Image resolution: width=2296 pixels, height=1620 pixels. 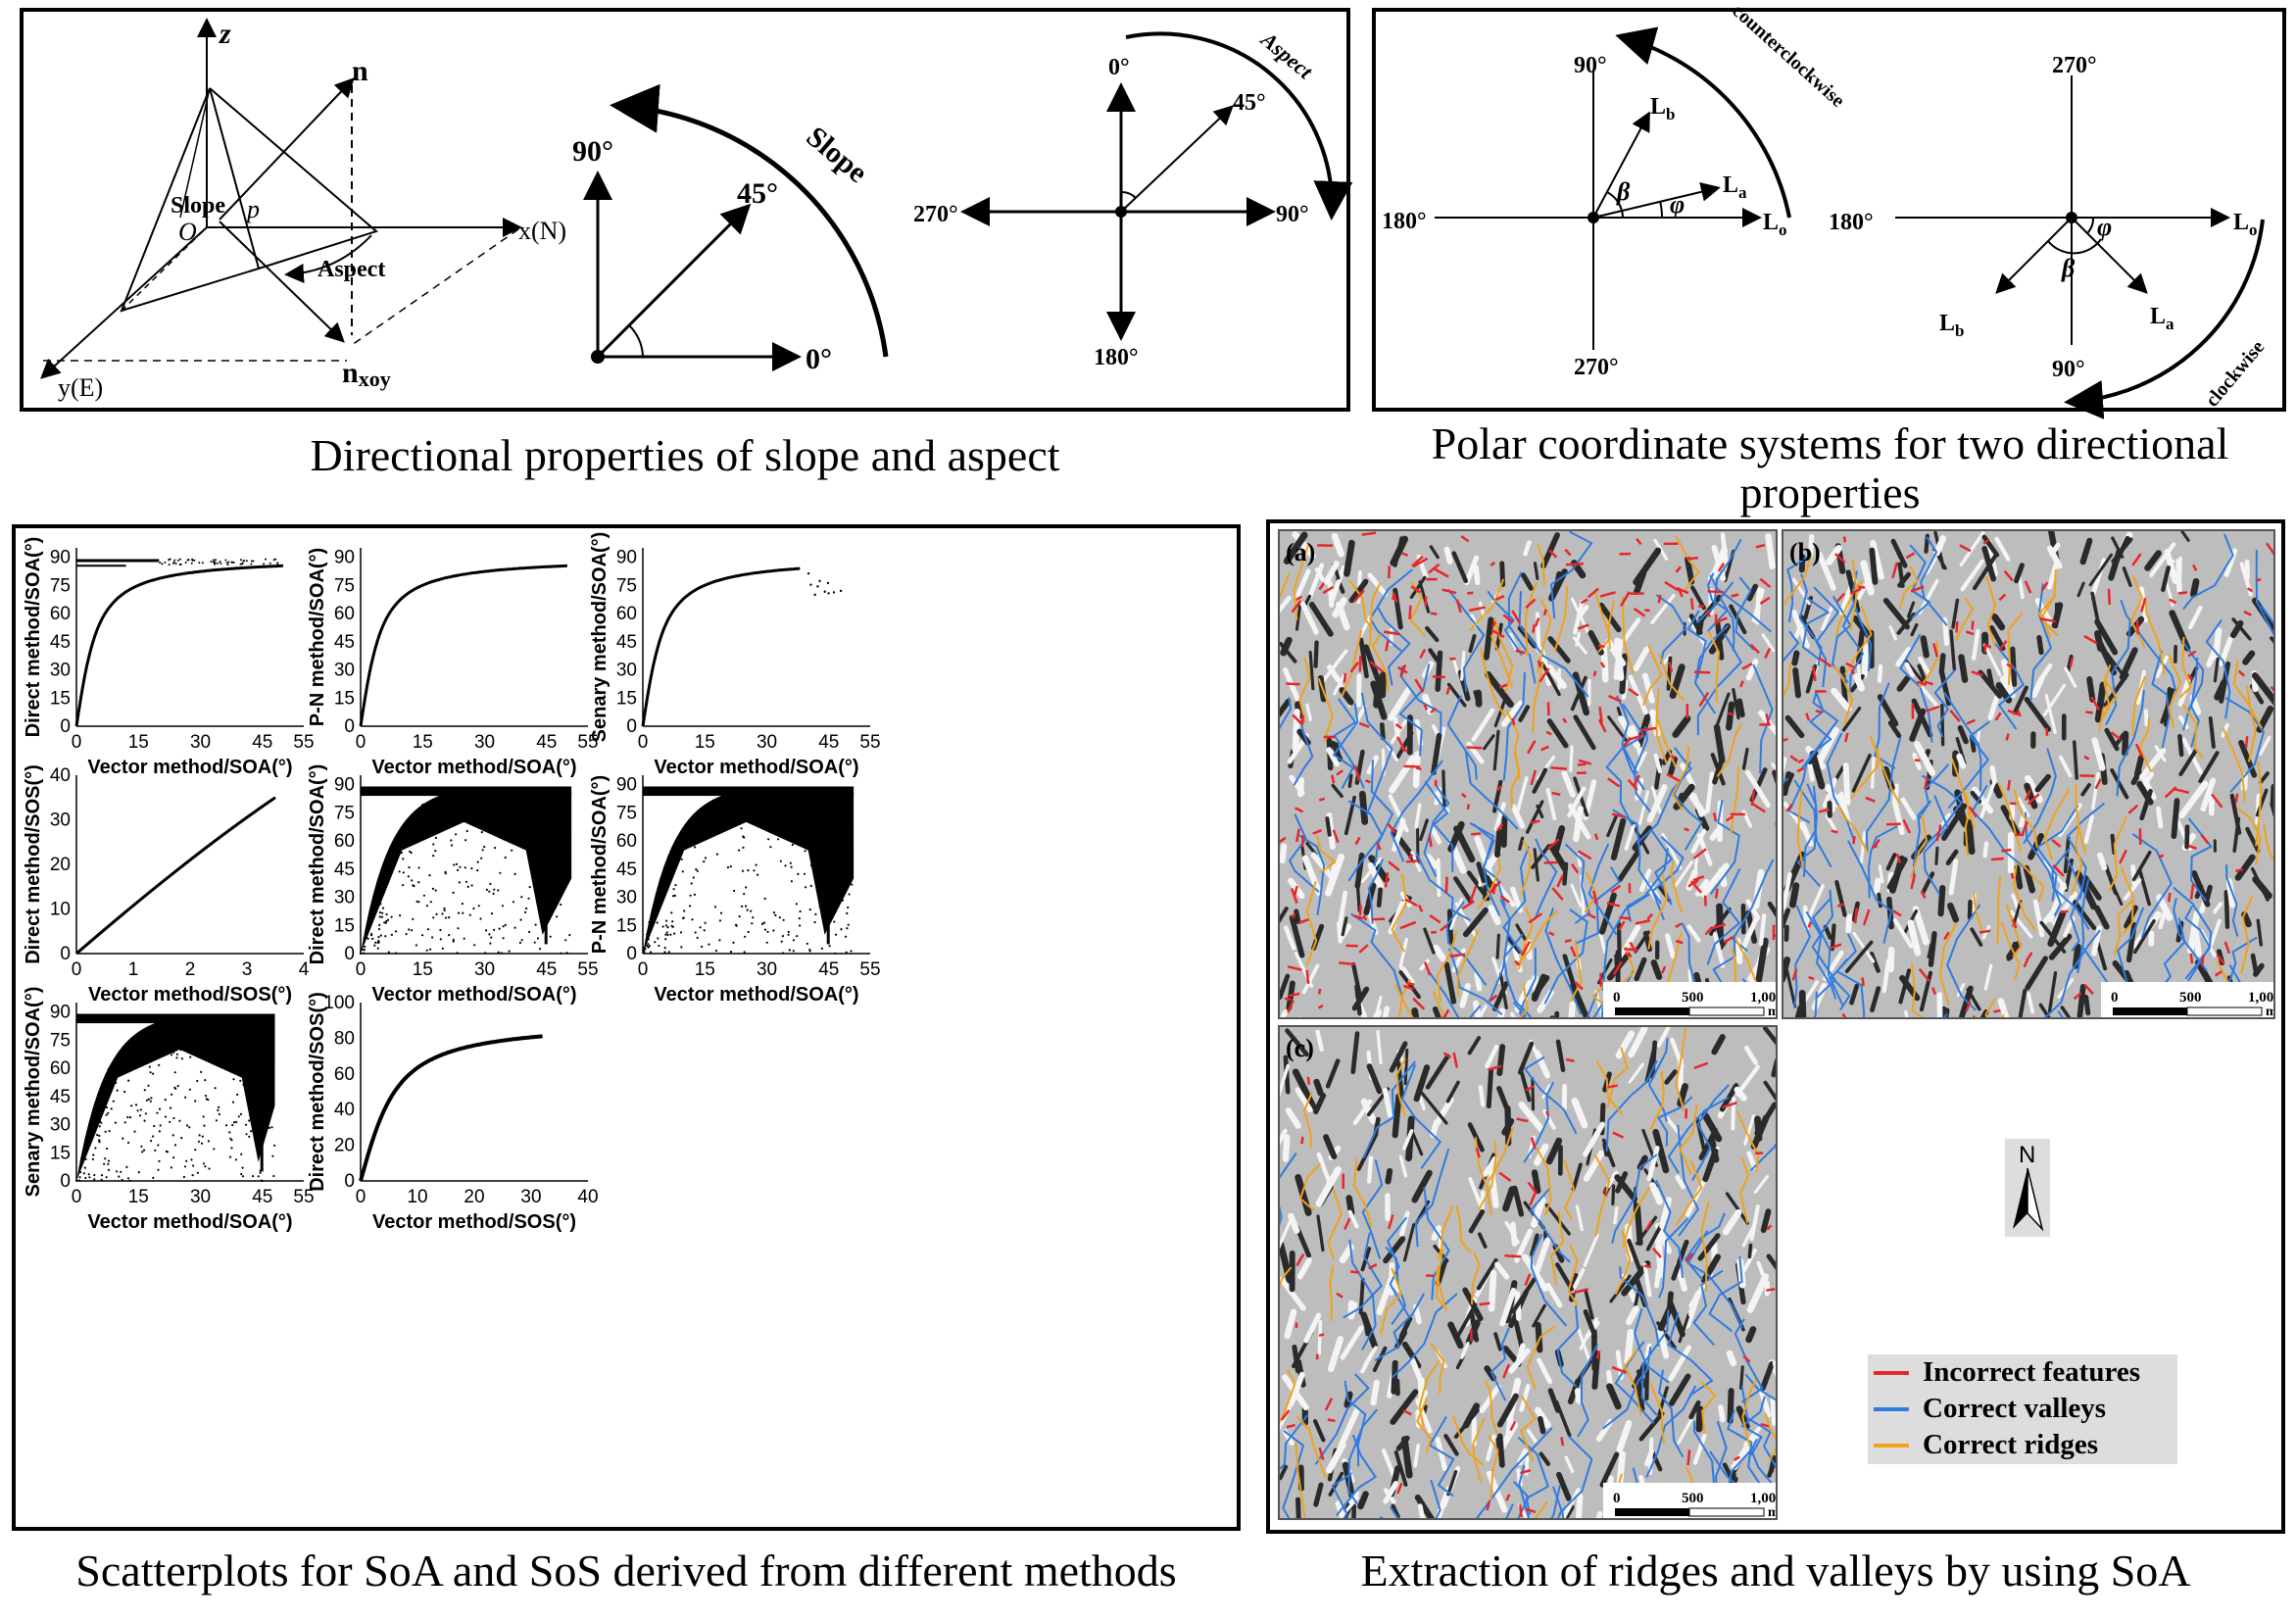 What do you see at coordinates (828, 874) in the screenshot?
I see `vertical-streak` at bounding box center [828, 874].